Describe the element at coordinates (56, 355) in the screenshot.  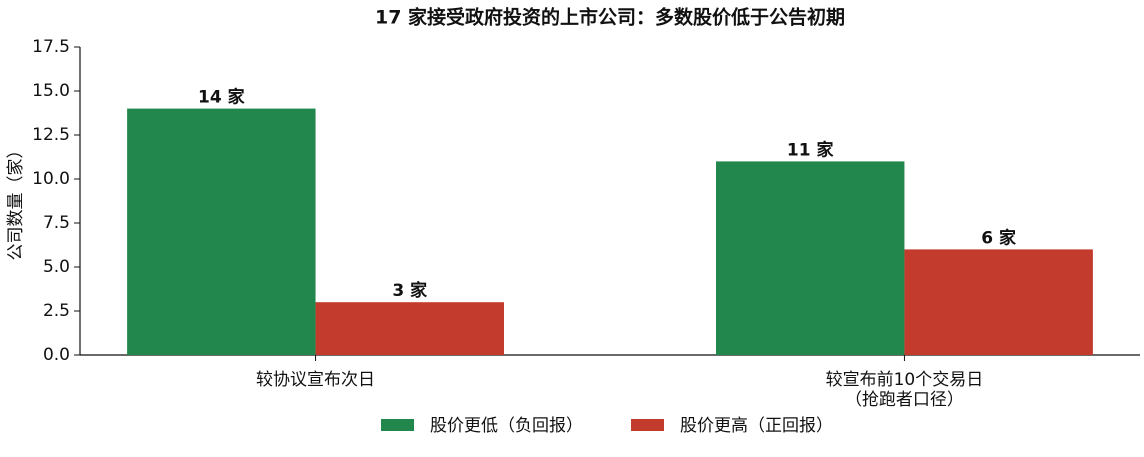
I see `y-tick-label: 0.0` at that location.